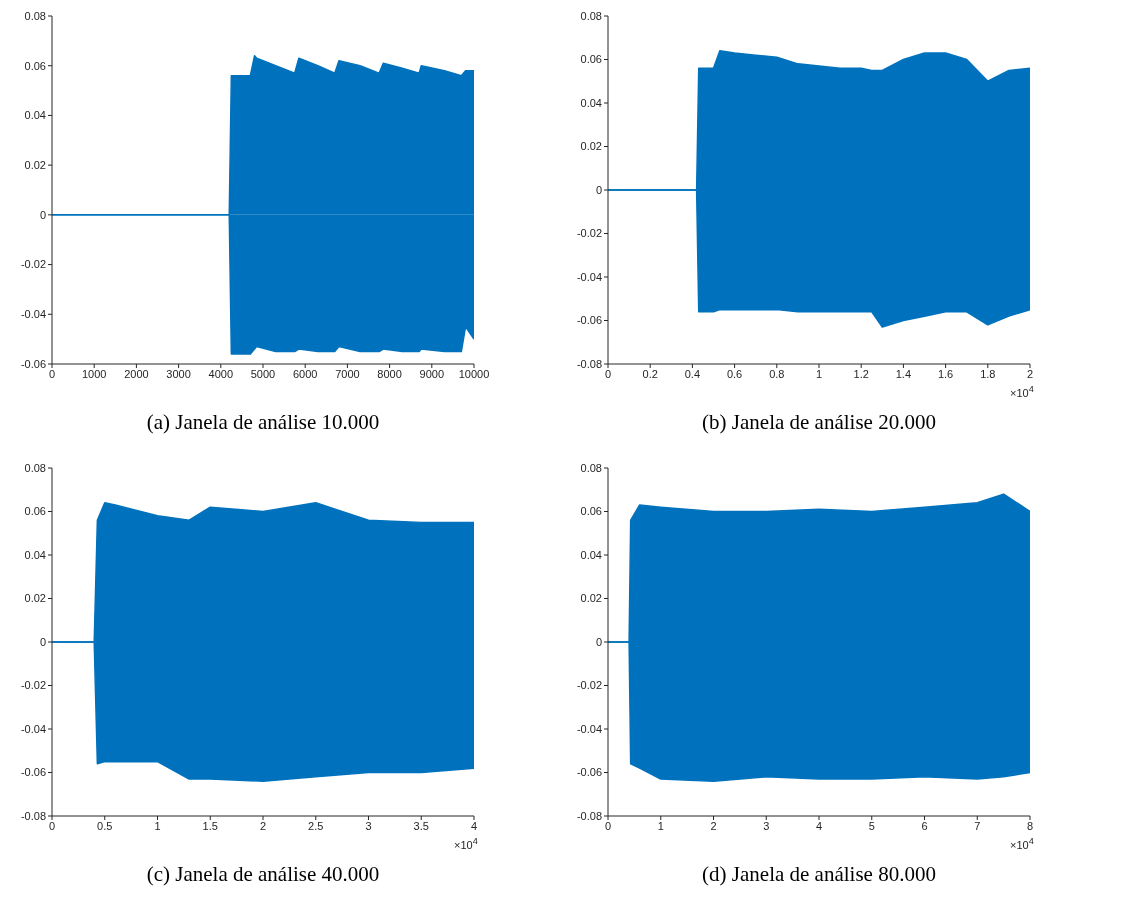  Describe the element at coordinates (347, 373) in the screenshot. I see `x-tick-label: 7000` at that location.